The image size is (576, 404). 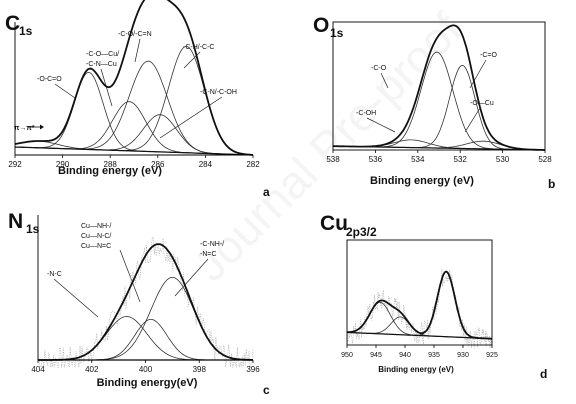 What do you see at coordinates (26, 31) in the screenshot?
I see `title-c1s-sub: 1s` at bounding box center [26, 31].